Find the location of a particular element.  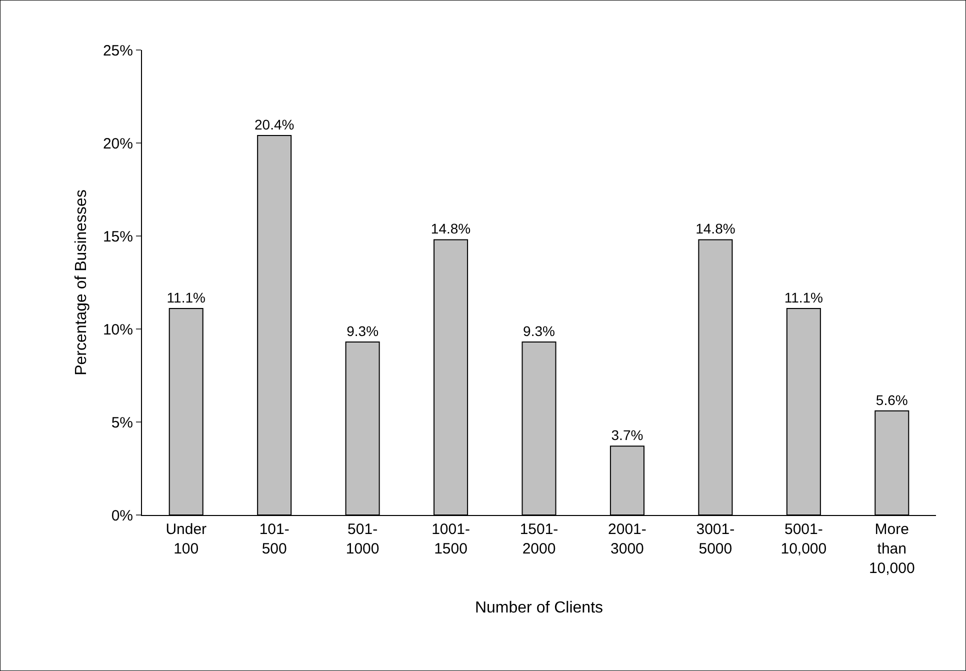

data-label: 5.6% is located at coordinates (892, 400).